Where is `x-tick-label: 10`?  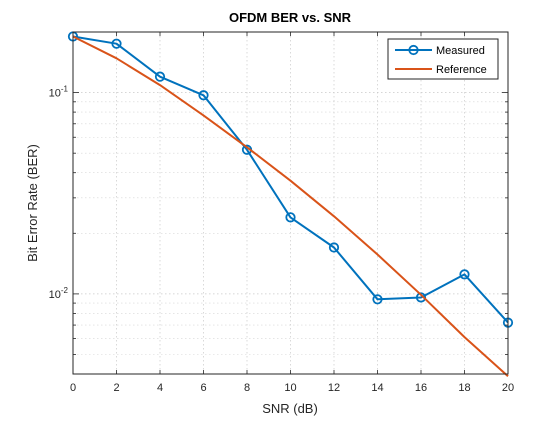
x-tick-label: 10 is located at coordinates (290, 388).